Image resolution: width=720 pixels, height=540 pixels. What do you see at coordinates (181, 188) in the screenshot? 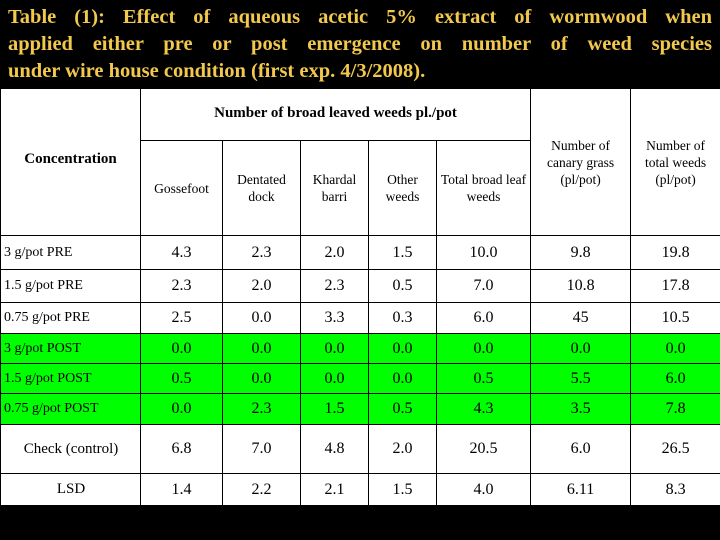
I see `header-cell: Gossefoot` at bounding box center [181, 188].